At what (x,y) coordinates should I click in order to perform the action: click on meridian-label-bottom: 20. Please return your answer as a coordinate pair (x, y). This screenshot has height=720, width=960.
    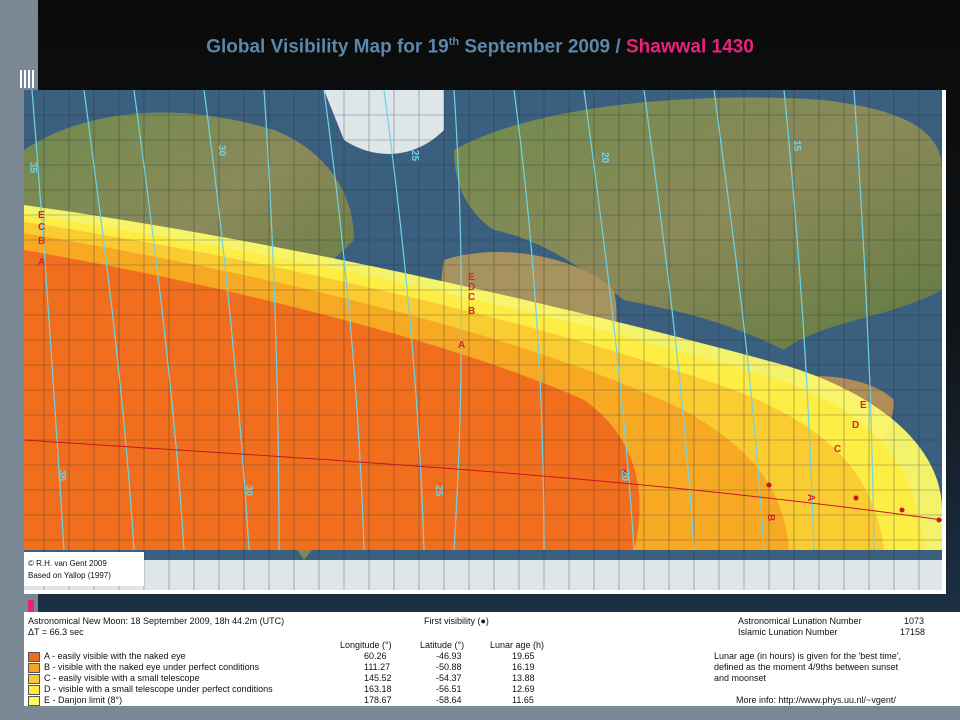
    Looking at the image, I should click on (624, 476).